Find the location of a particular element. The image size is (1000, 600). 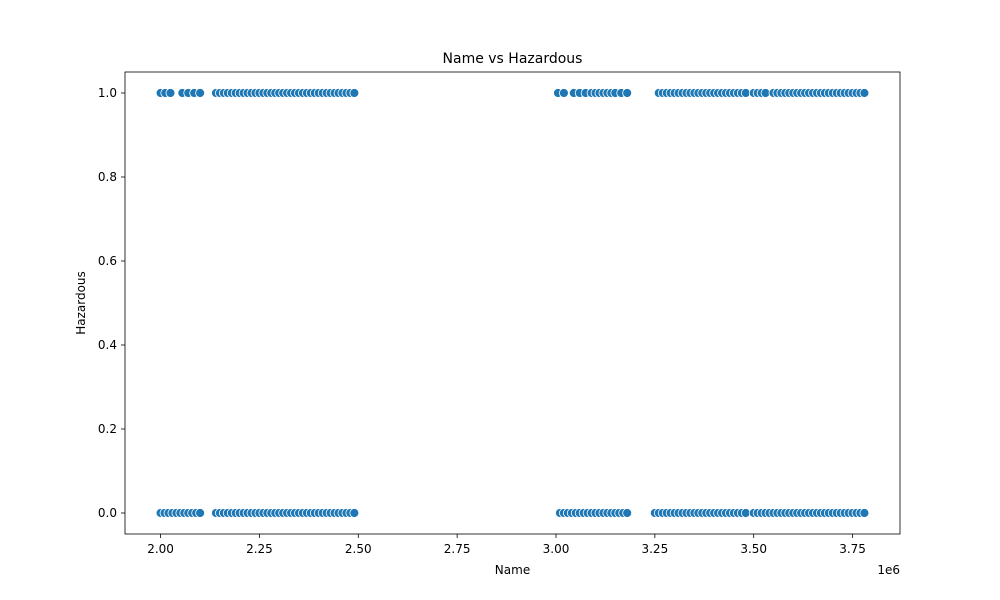

y-tick-label: 0.0 is located at coordinates (107, 513).